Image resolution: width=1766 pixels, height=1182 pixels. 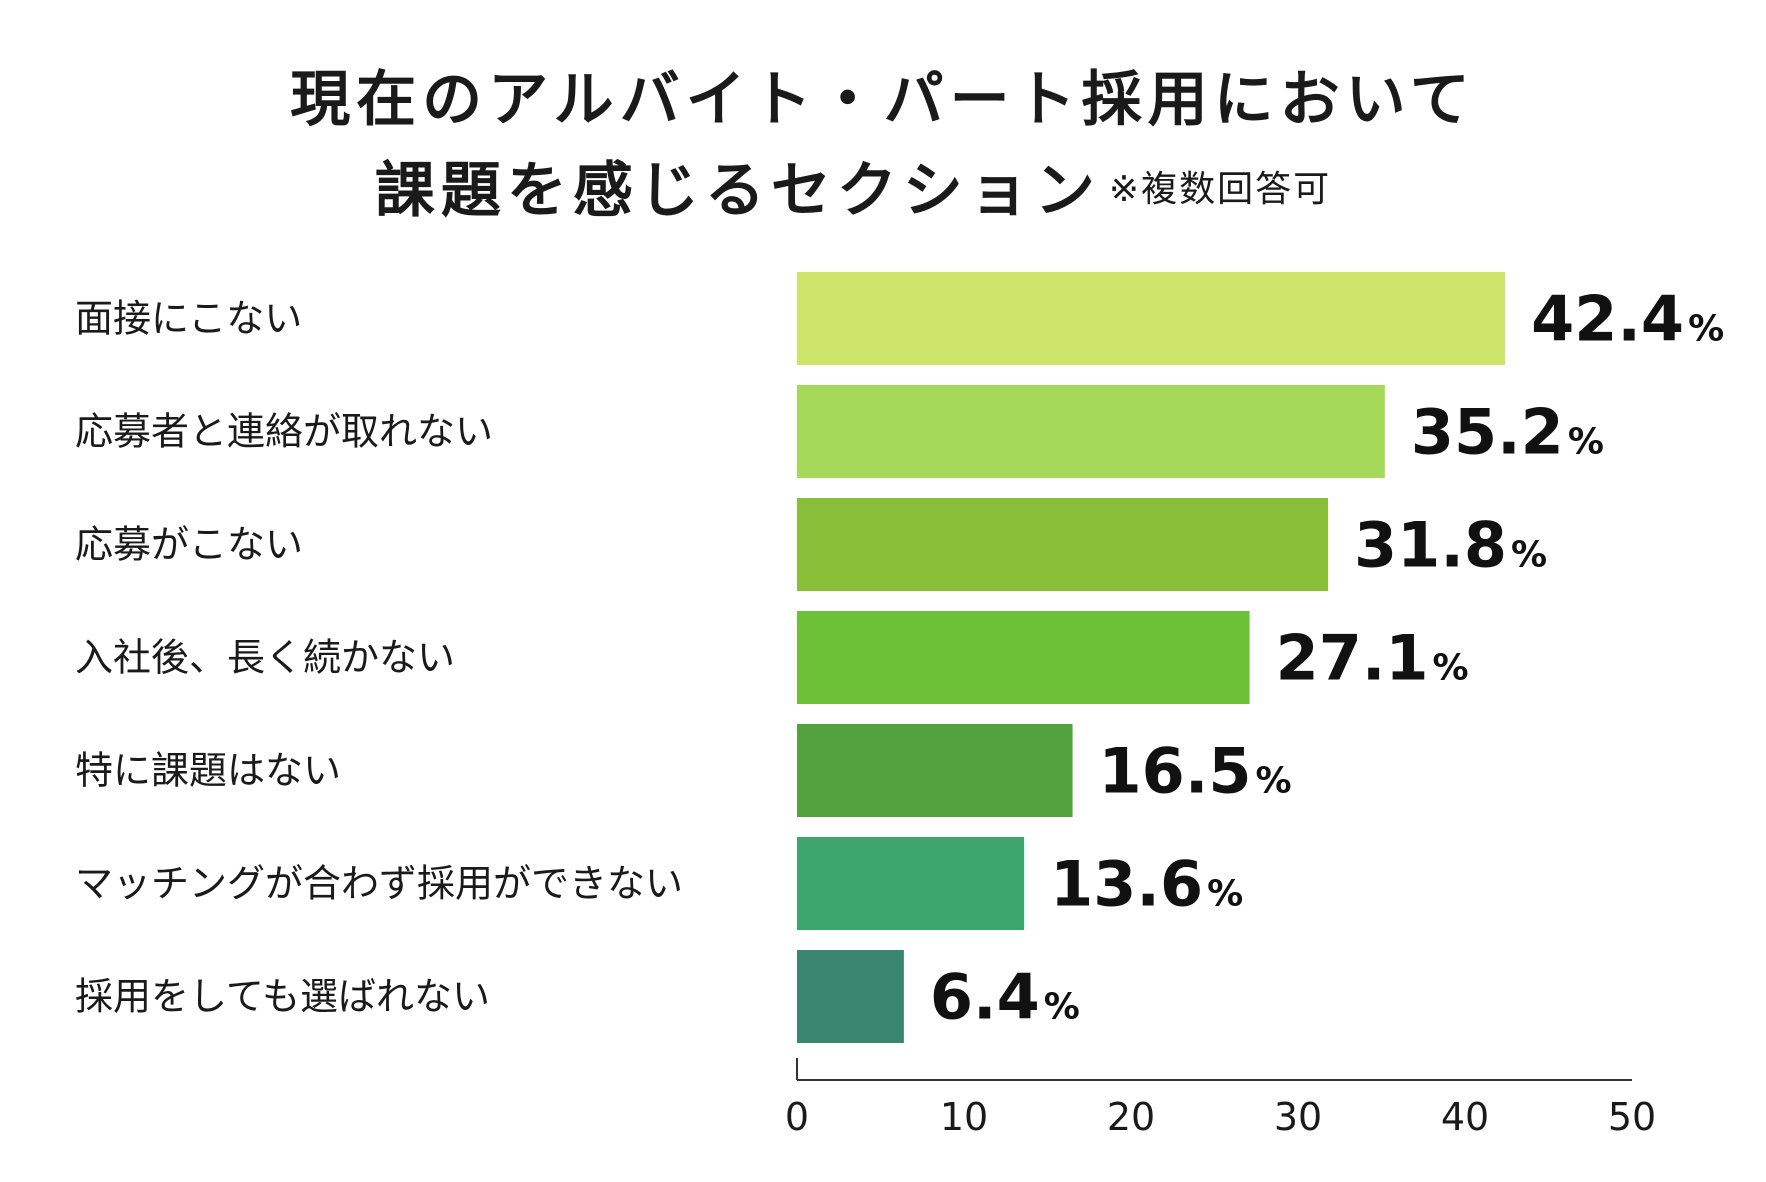 What do you see at coordinates (1220, 1098) in the screenshot?
I see `x-axis: 0 10 20 30 40 50` at bounding box center [1220, 1098].